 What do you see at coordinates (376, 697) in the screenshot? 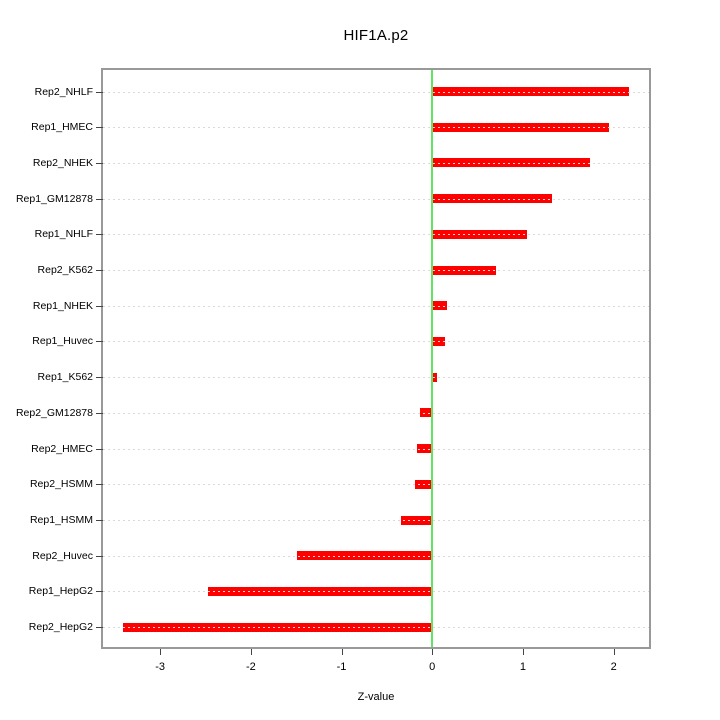
I see `x-axis-label: Z-value` at bounding box center [376, 697].